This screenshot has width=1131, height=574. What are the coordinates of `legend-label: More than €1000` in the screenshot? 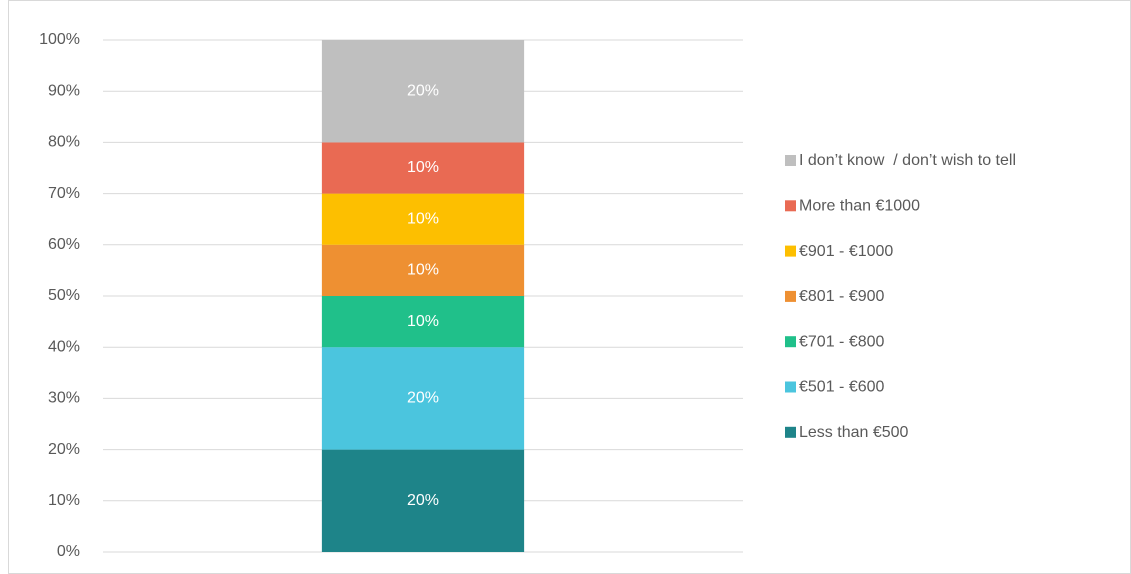 It's located at (859, 206).